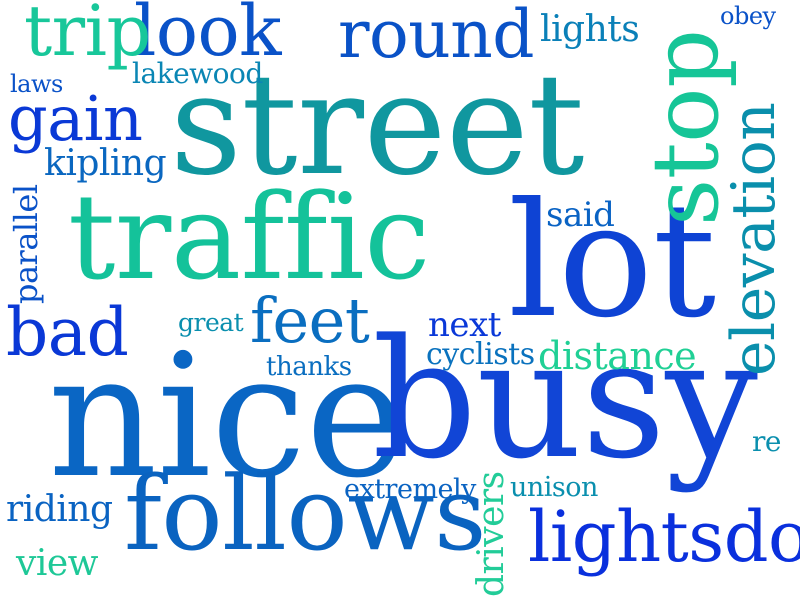 Image resolution: width=800 pixels, height=600 pixels. Describe the element at coordinates (464, 325) in the screenshot. I see `word-next: next` at that location.